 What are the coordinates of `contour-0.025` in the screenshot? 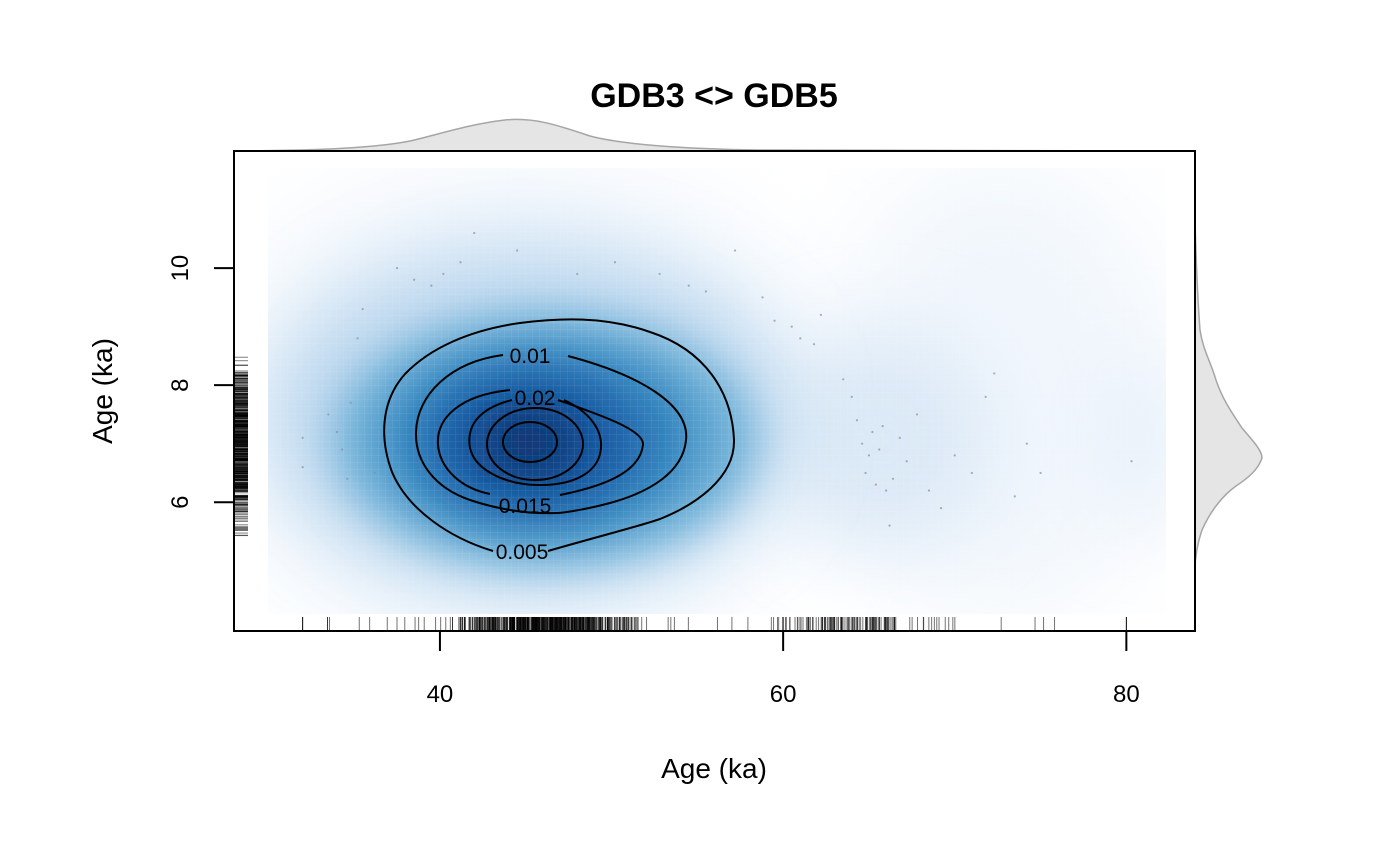 It's located at (535, 444).